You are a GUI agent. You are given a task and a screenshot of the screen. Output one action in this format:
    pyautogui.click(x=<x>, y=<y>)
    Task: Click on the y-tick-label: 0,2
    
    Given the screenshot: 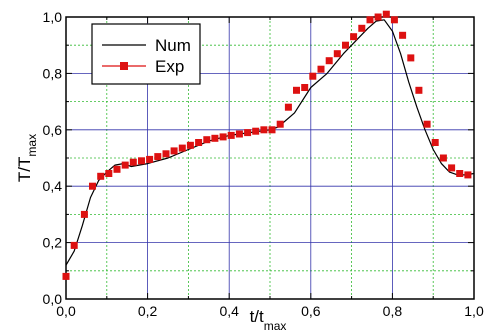 What is the action you would take?
    pyautogui.click(x=53, y=243)
    